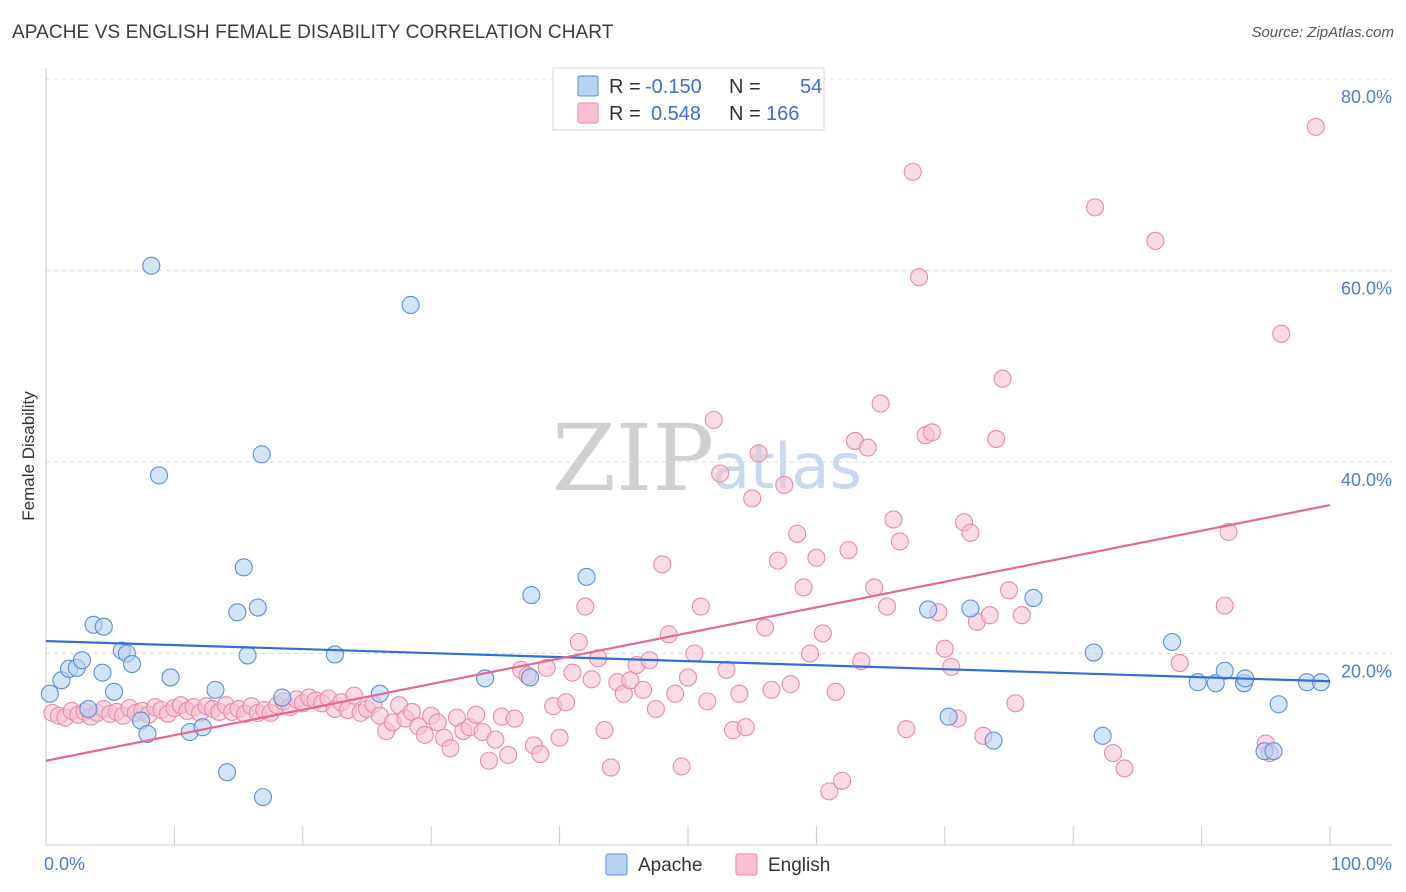 The height and width of the screenshot is (892, 1406). Describe the element at coordinates (625, 87) in the screenshot. I see `legend-apache-r-label: R =` at that location.